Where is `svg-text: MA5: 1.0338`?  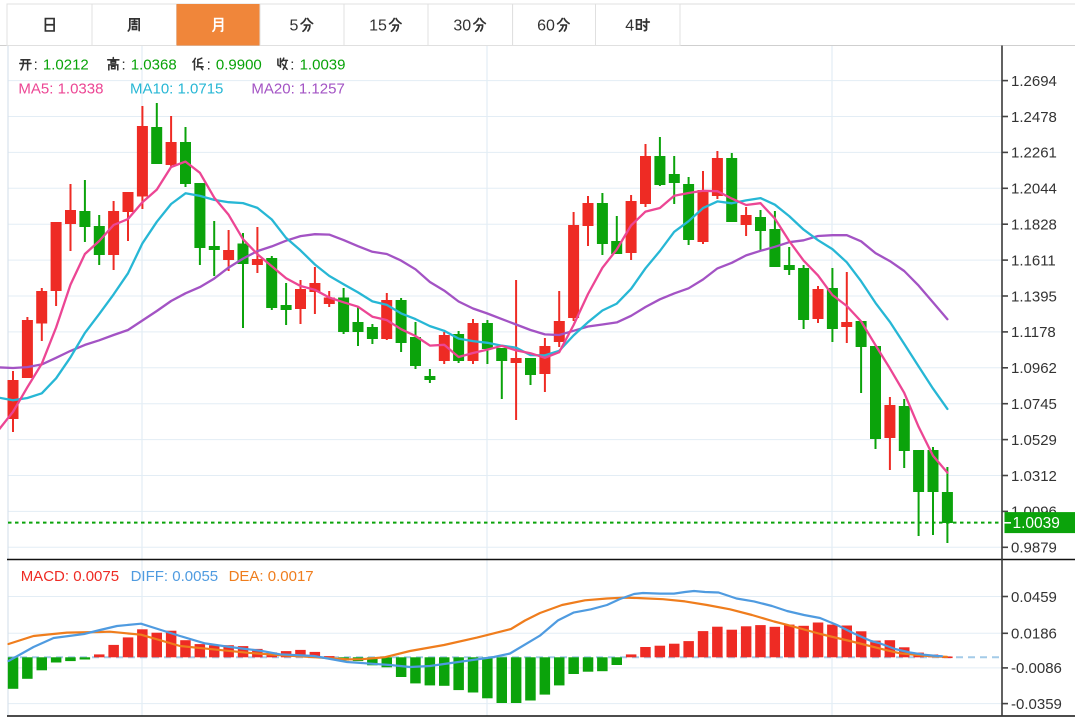 svg-text: MA5: 1.0338 is located at coordinates (60, 89).